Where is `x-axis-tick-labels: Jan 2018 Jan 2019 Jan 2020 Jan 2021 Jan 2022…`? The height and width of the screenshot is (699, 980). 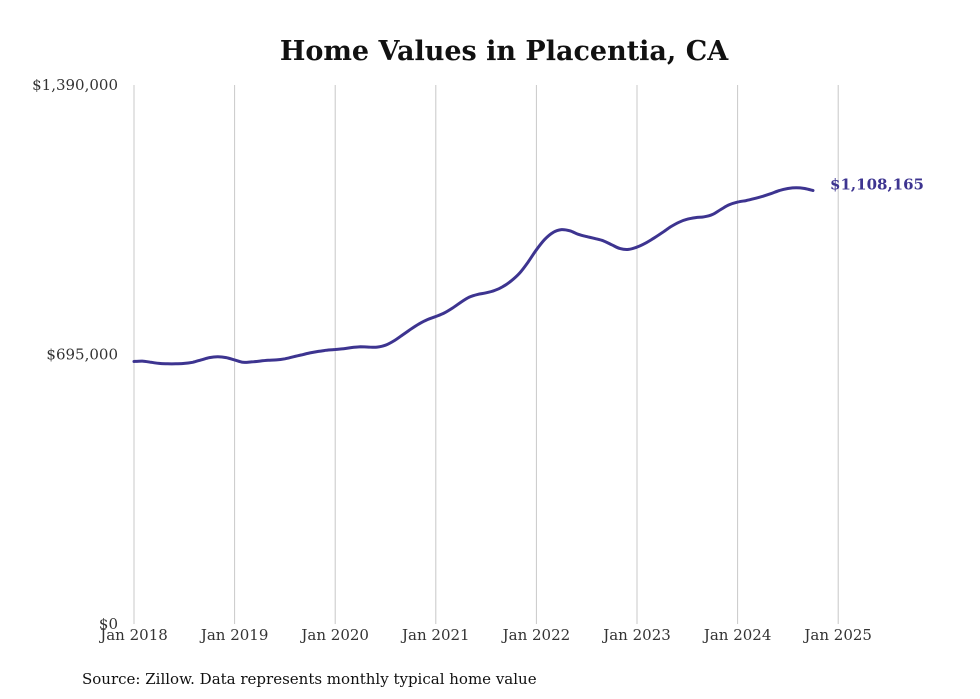 x-axis-tick-labels: Jan 2018 Jan 2019 Jan 2020 Jan 2021 Jan 2022… is located at coordinates (485, 635).